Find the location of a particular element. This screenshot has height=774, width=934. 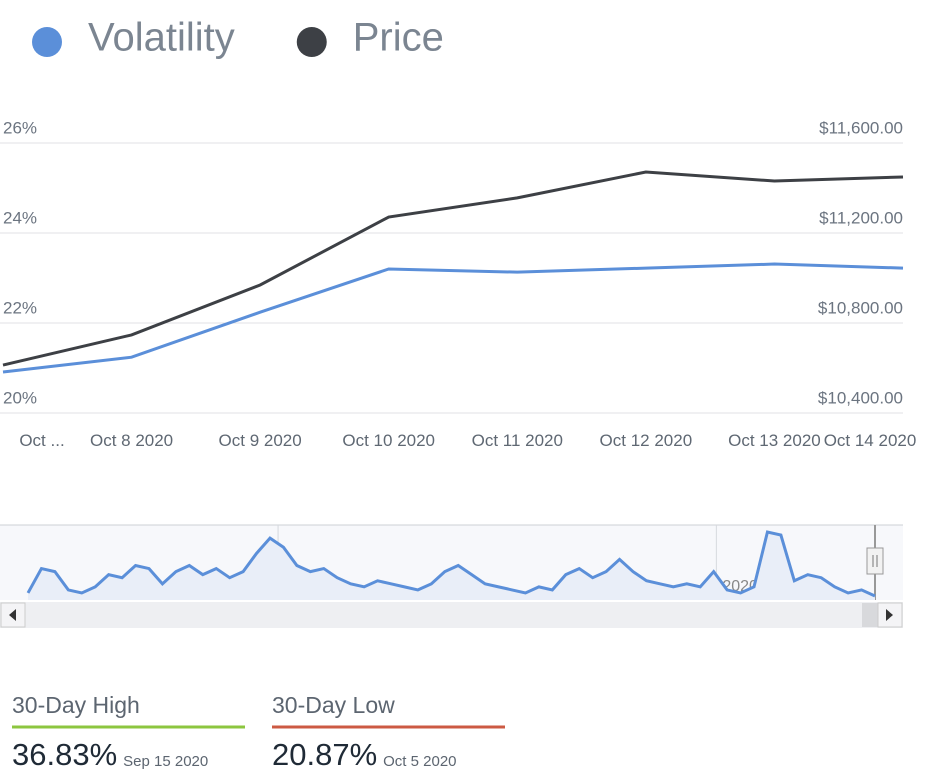

navigator-area is located at coordinates (451, 566).